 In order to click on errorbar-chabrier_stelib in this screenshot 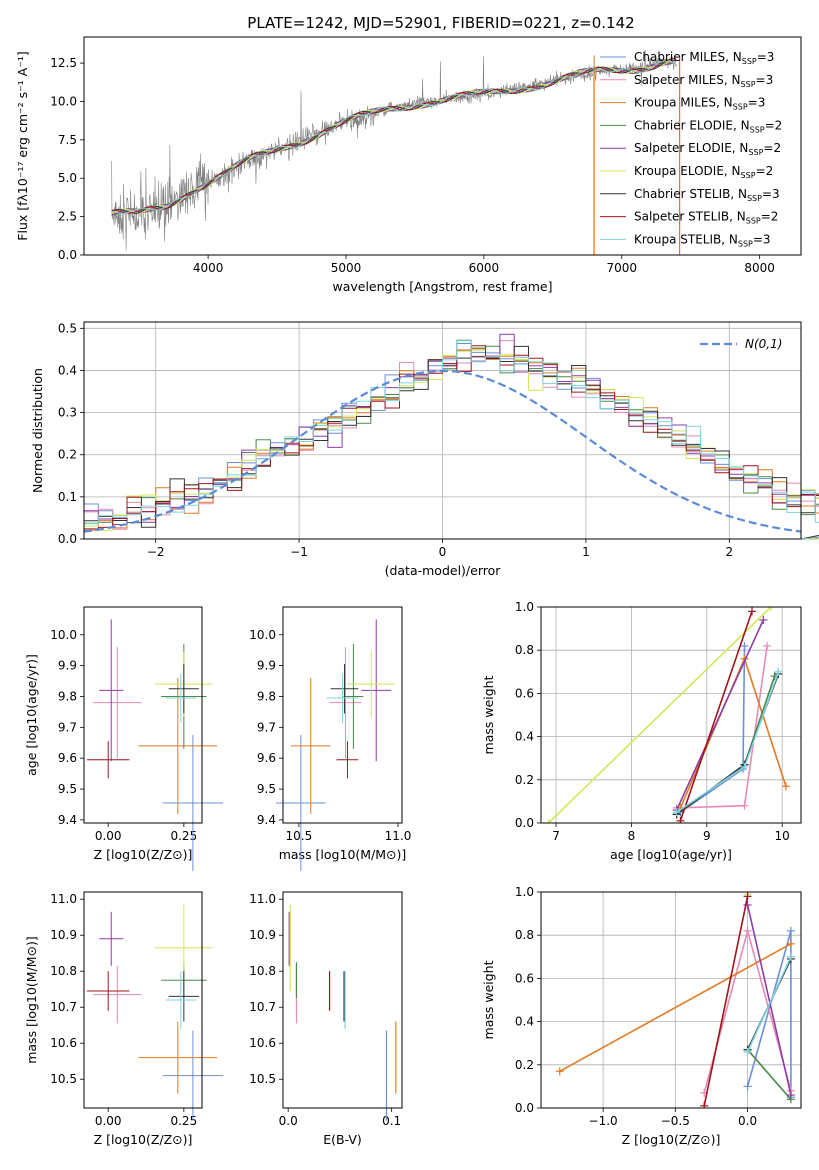, I will do `click(183, 996)`.